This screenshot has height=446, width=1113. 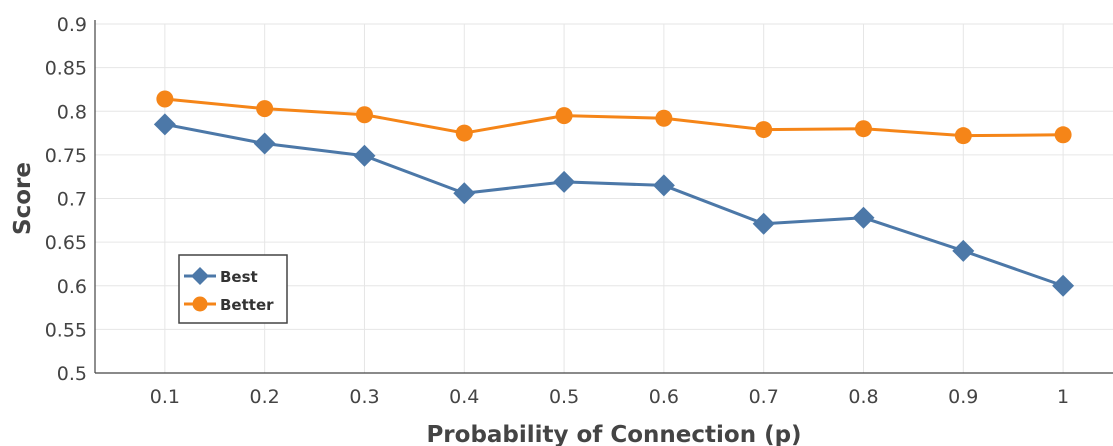 What do you see at coordinates (66, 69) in the screenshot?
I see `y-tick-label: 0.85` at bounding box center [66, 69].